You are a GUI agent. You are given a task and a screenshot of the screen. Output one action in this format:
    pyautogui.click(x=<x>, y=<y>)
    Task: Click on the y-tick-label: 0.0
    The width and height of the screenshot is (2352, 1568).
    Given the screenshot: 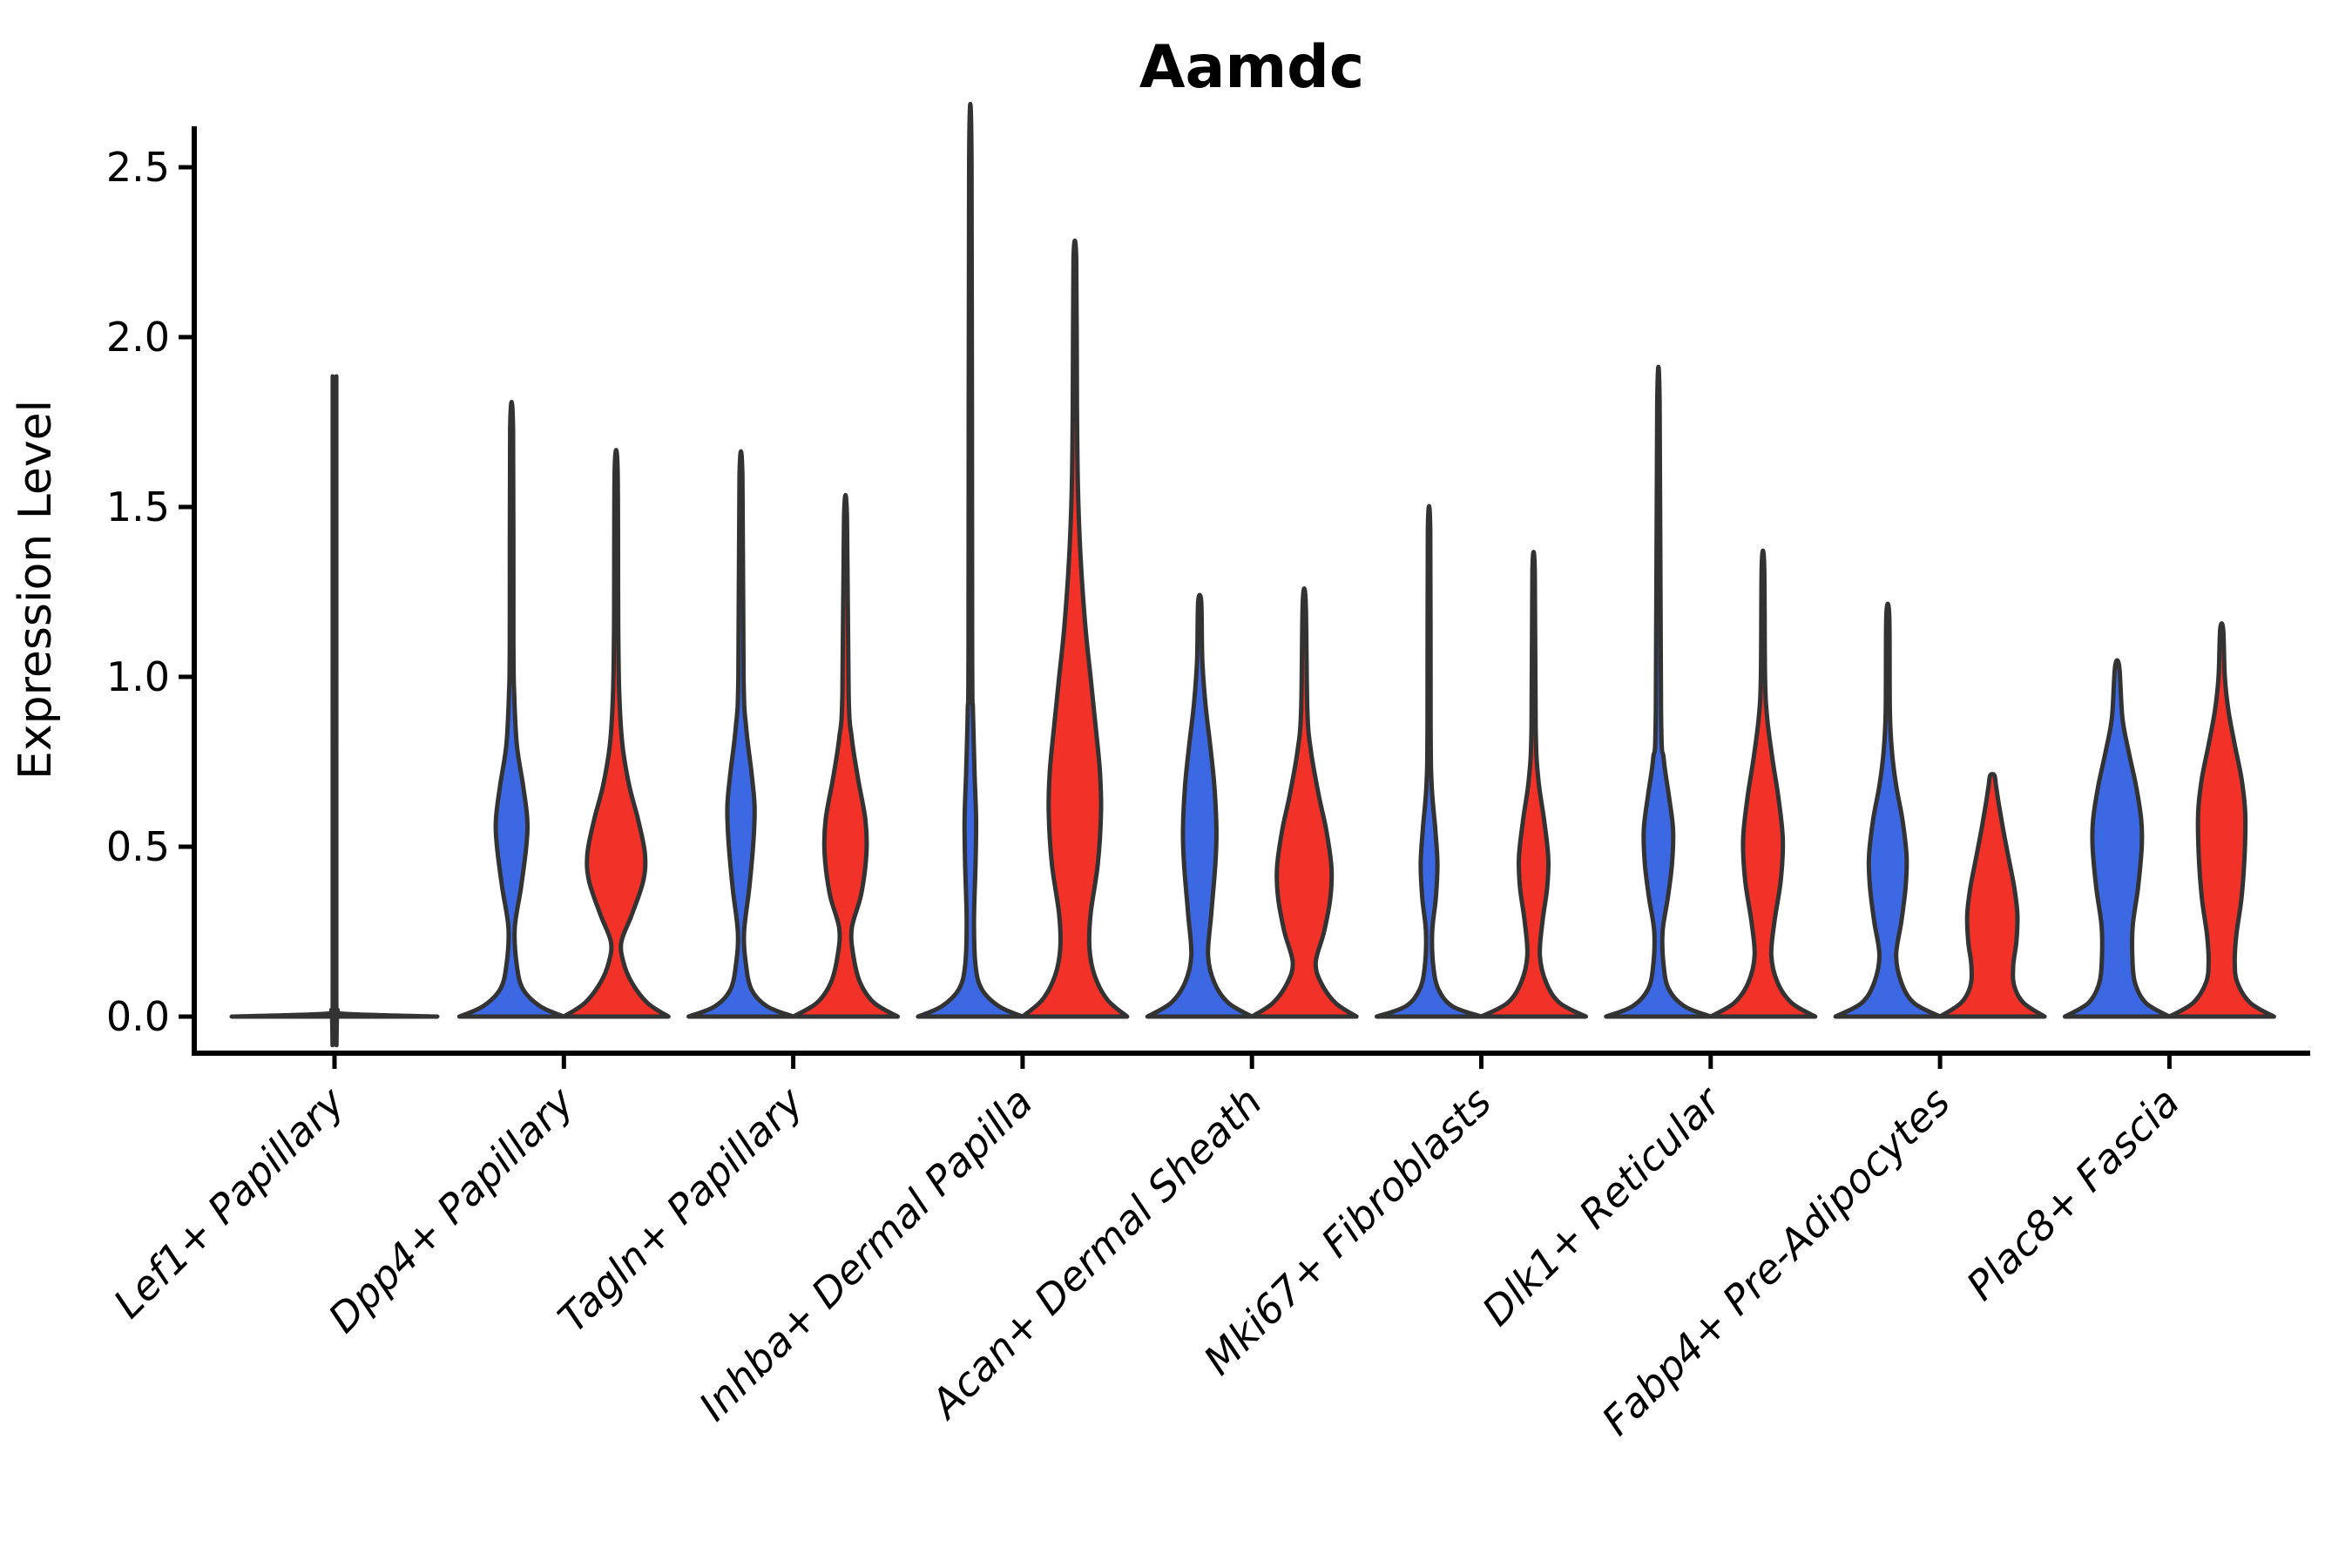 What is the action you would take?
    pyautogui.click(x=138, y=1016)
    